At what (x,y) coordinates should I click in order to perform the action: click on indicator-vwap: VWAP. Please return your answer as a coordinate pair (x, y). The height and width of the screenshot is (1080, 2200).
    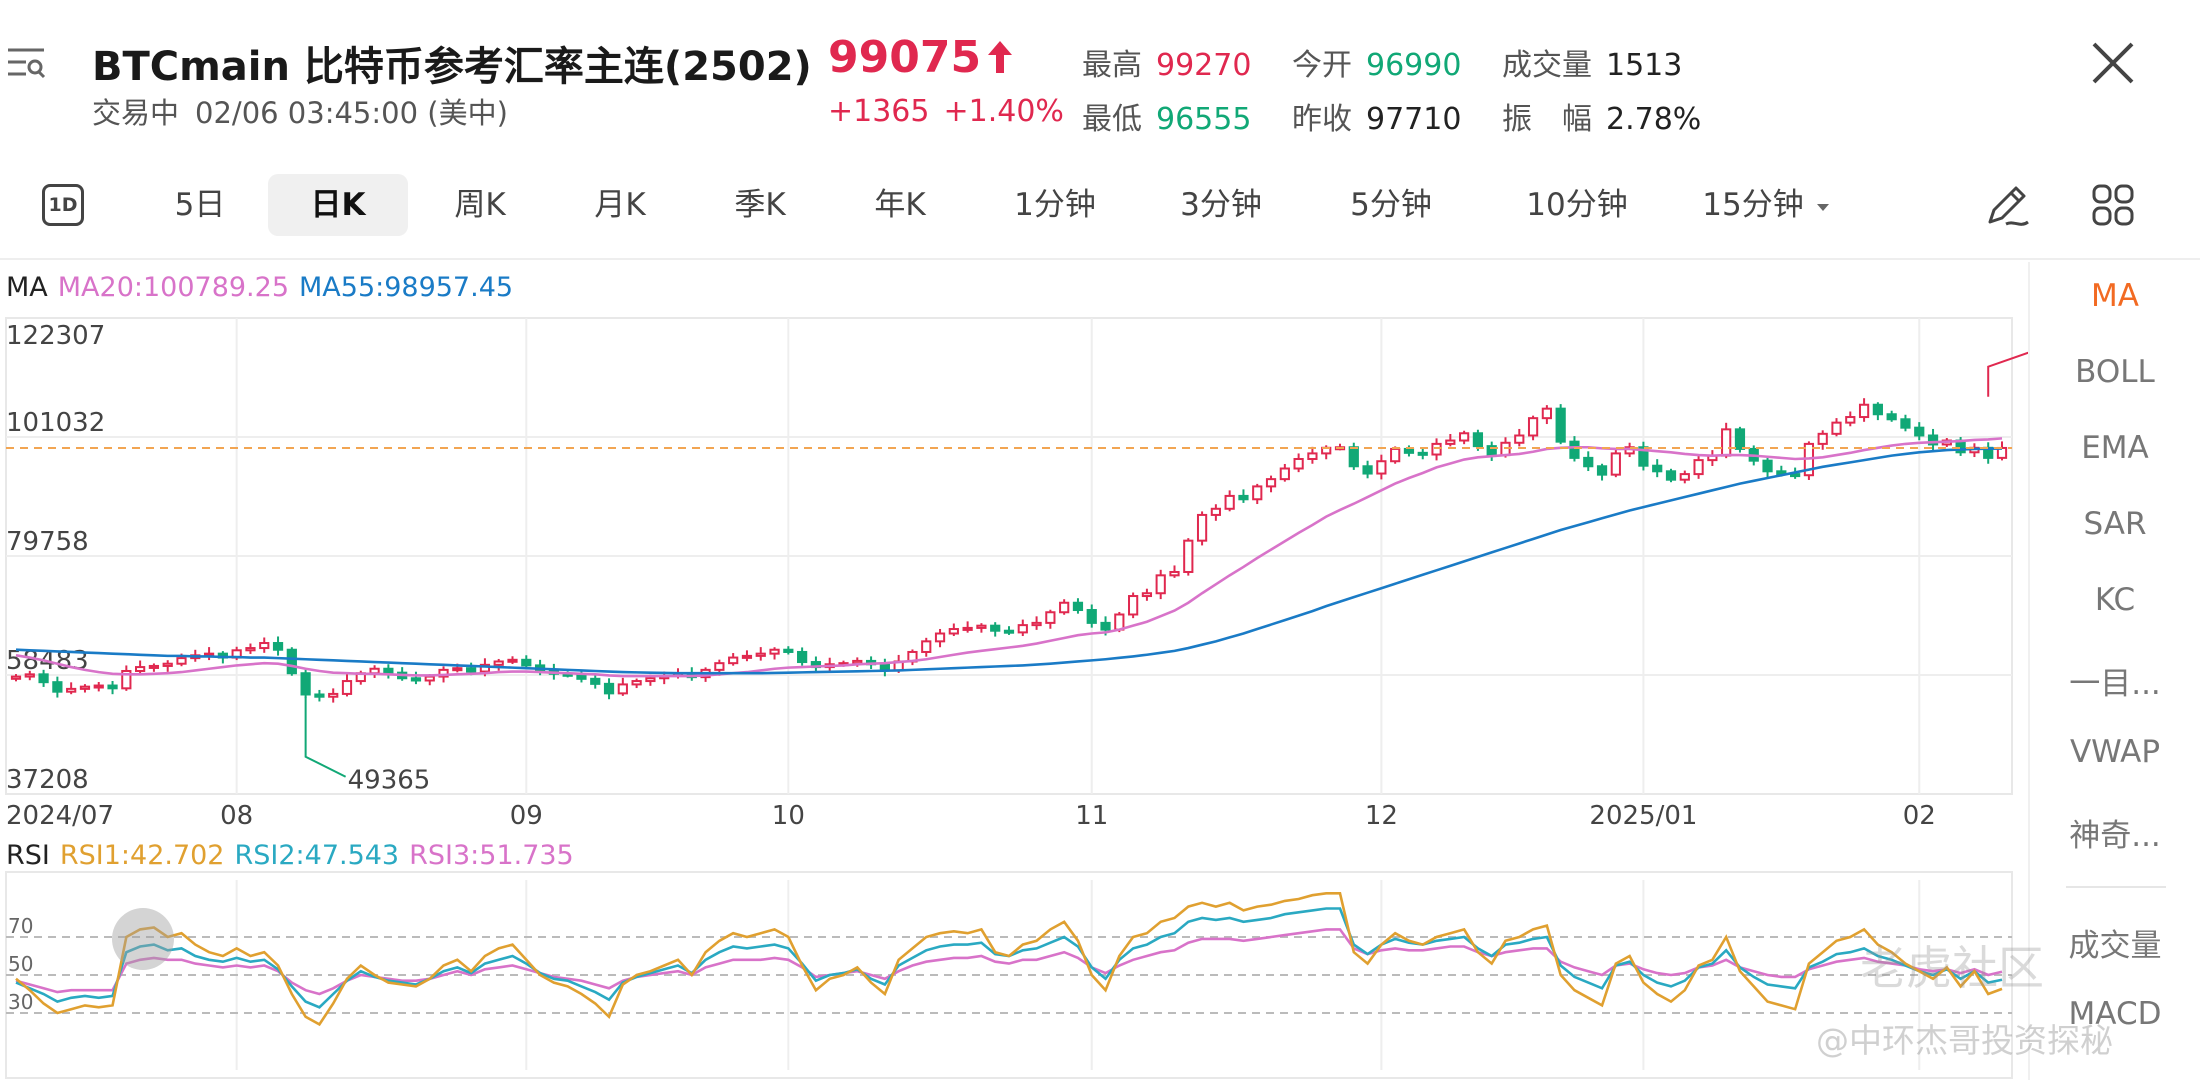
    Looking at the image, I should click on (2115, 752).